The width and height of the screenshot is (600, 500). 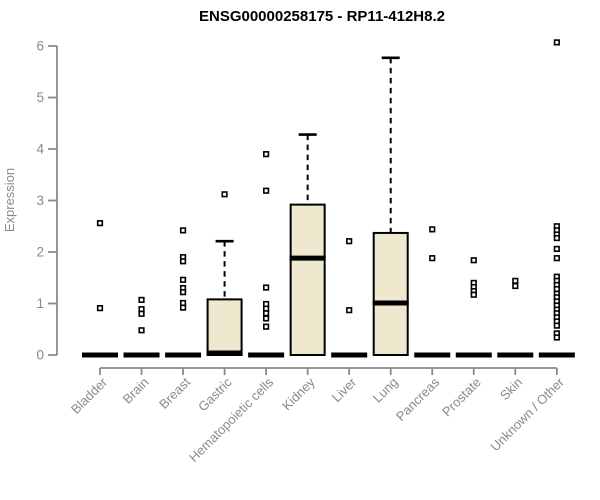 What do you see at coordinates (40, 200) in the screenshot?
I see `y-tick-label: 3` at bounding box center [40, 200].